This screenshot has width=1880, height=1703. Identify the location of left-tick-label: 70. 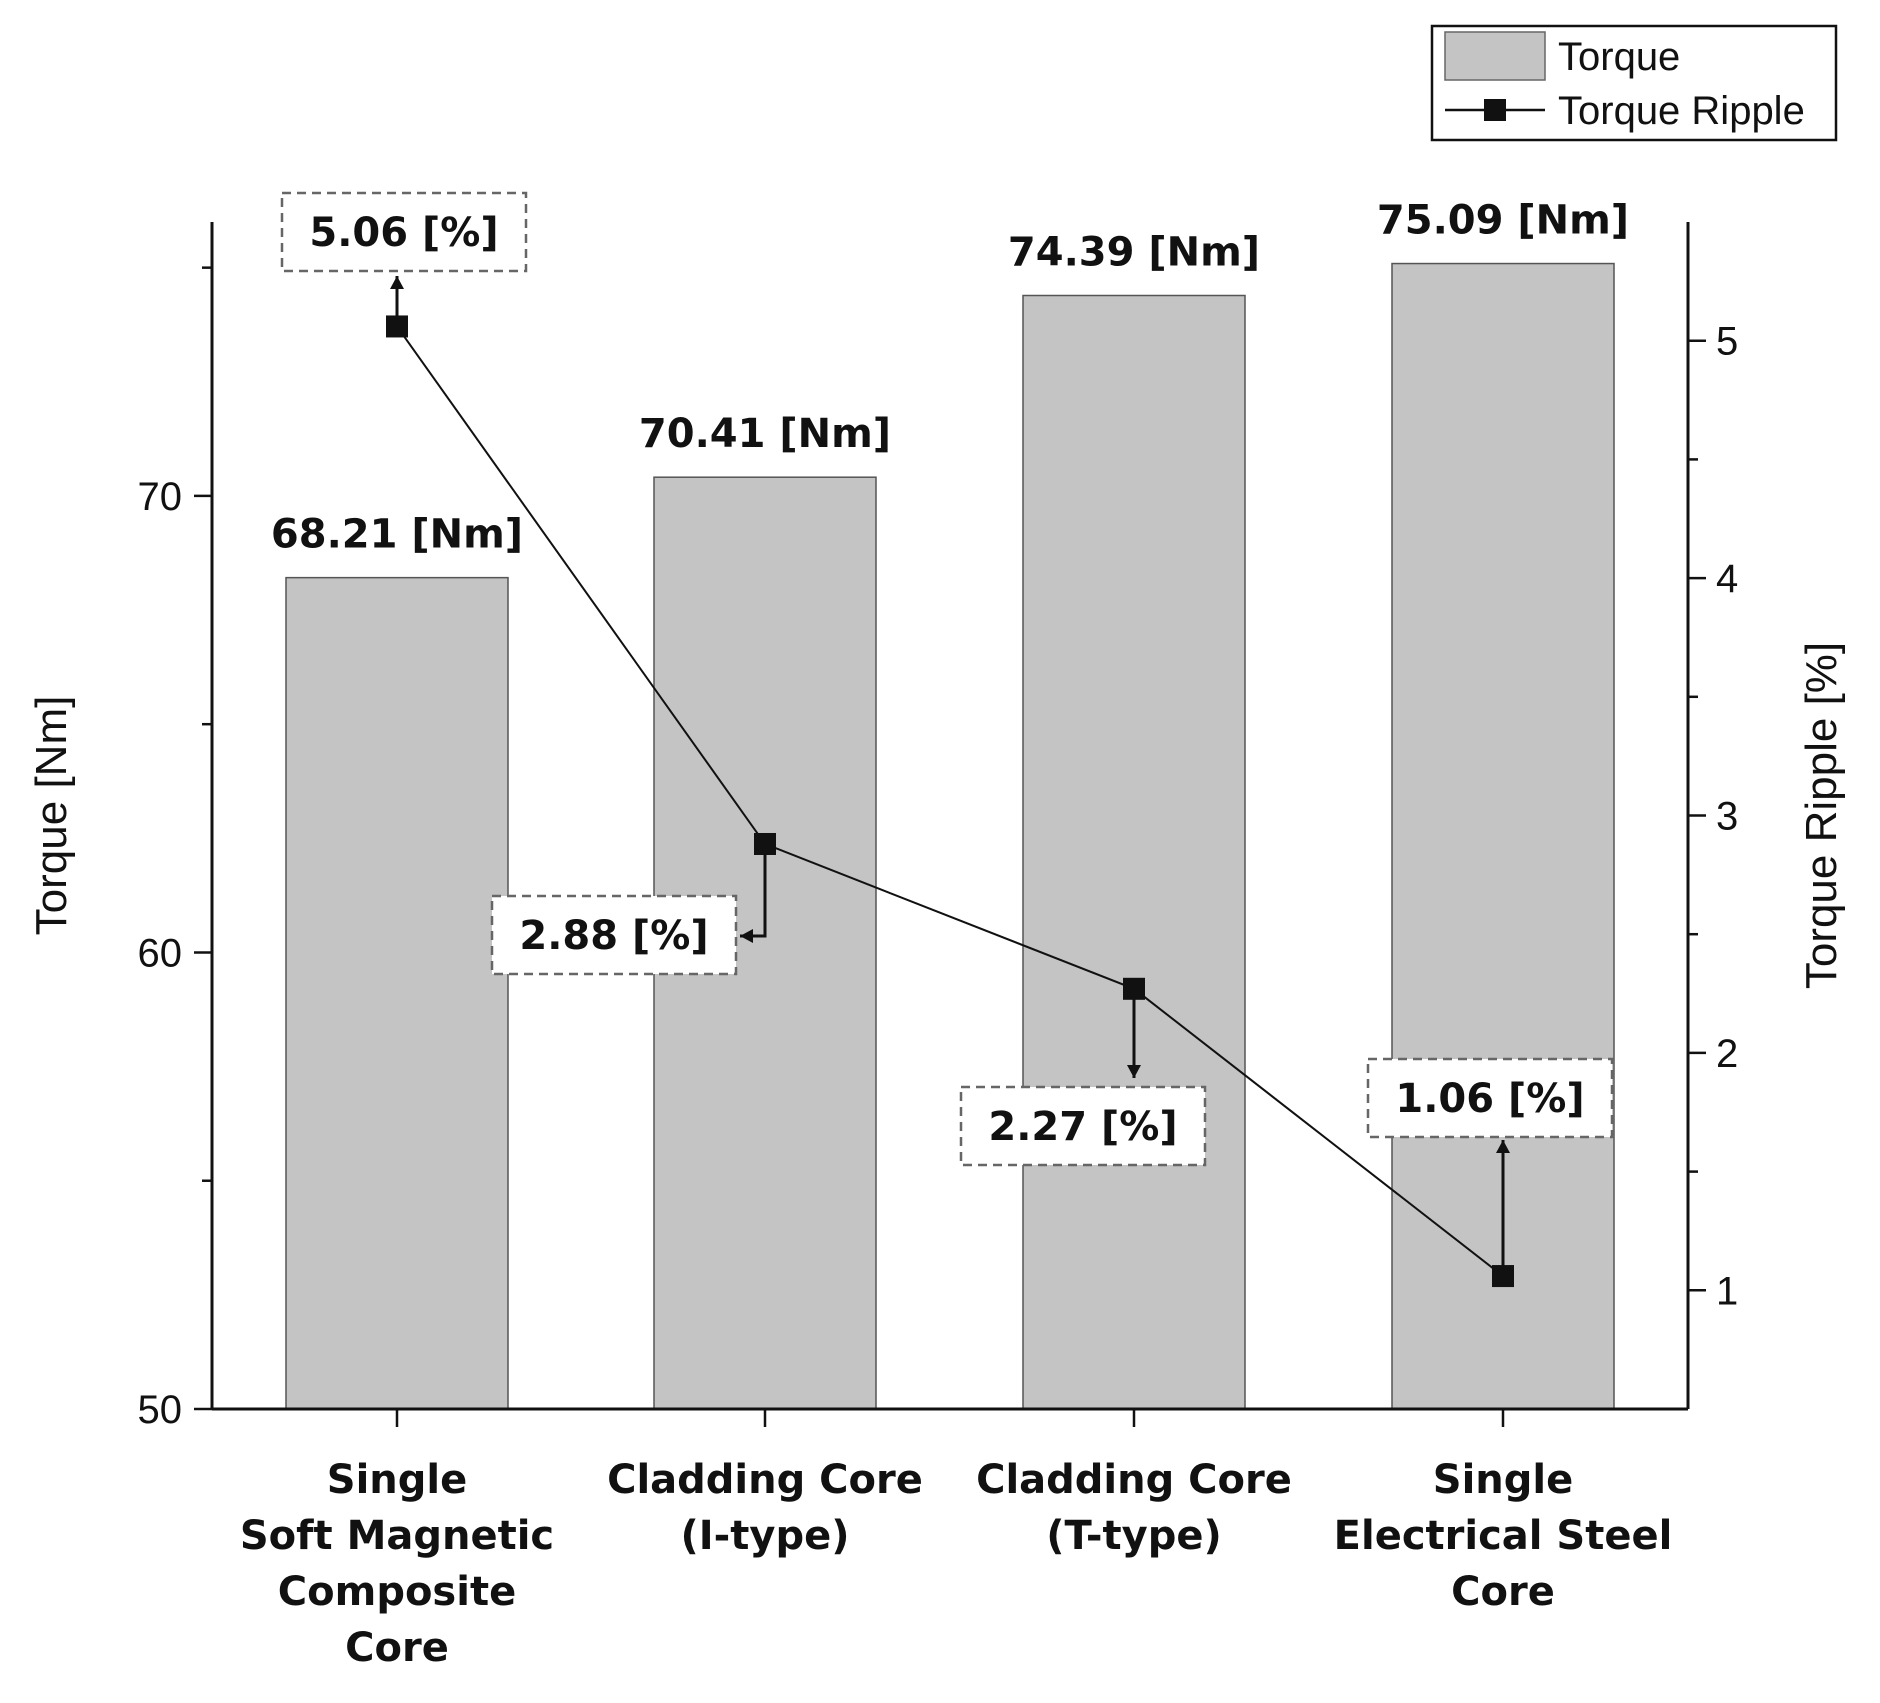
(160, 497).